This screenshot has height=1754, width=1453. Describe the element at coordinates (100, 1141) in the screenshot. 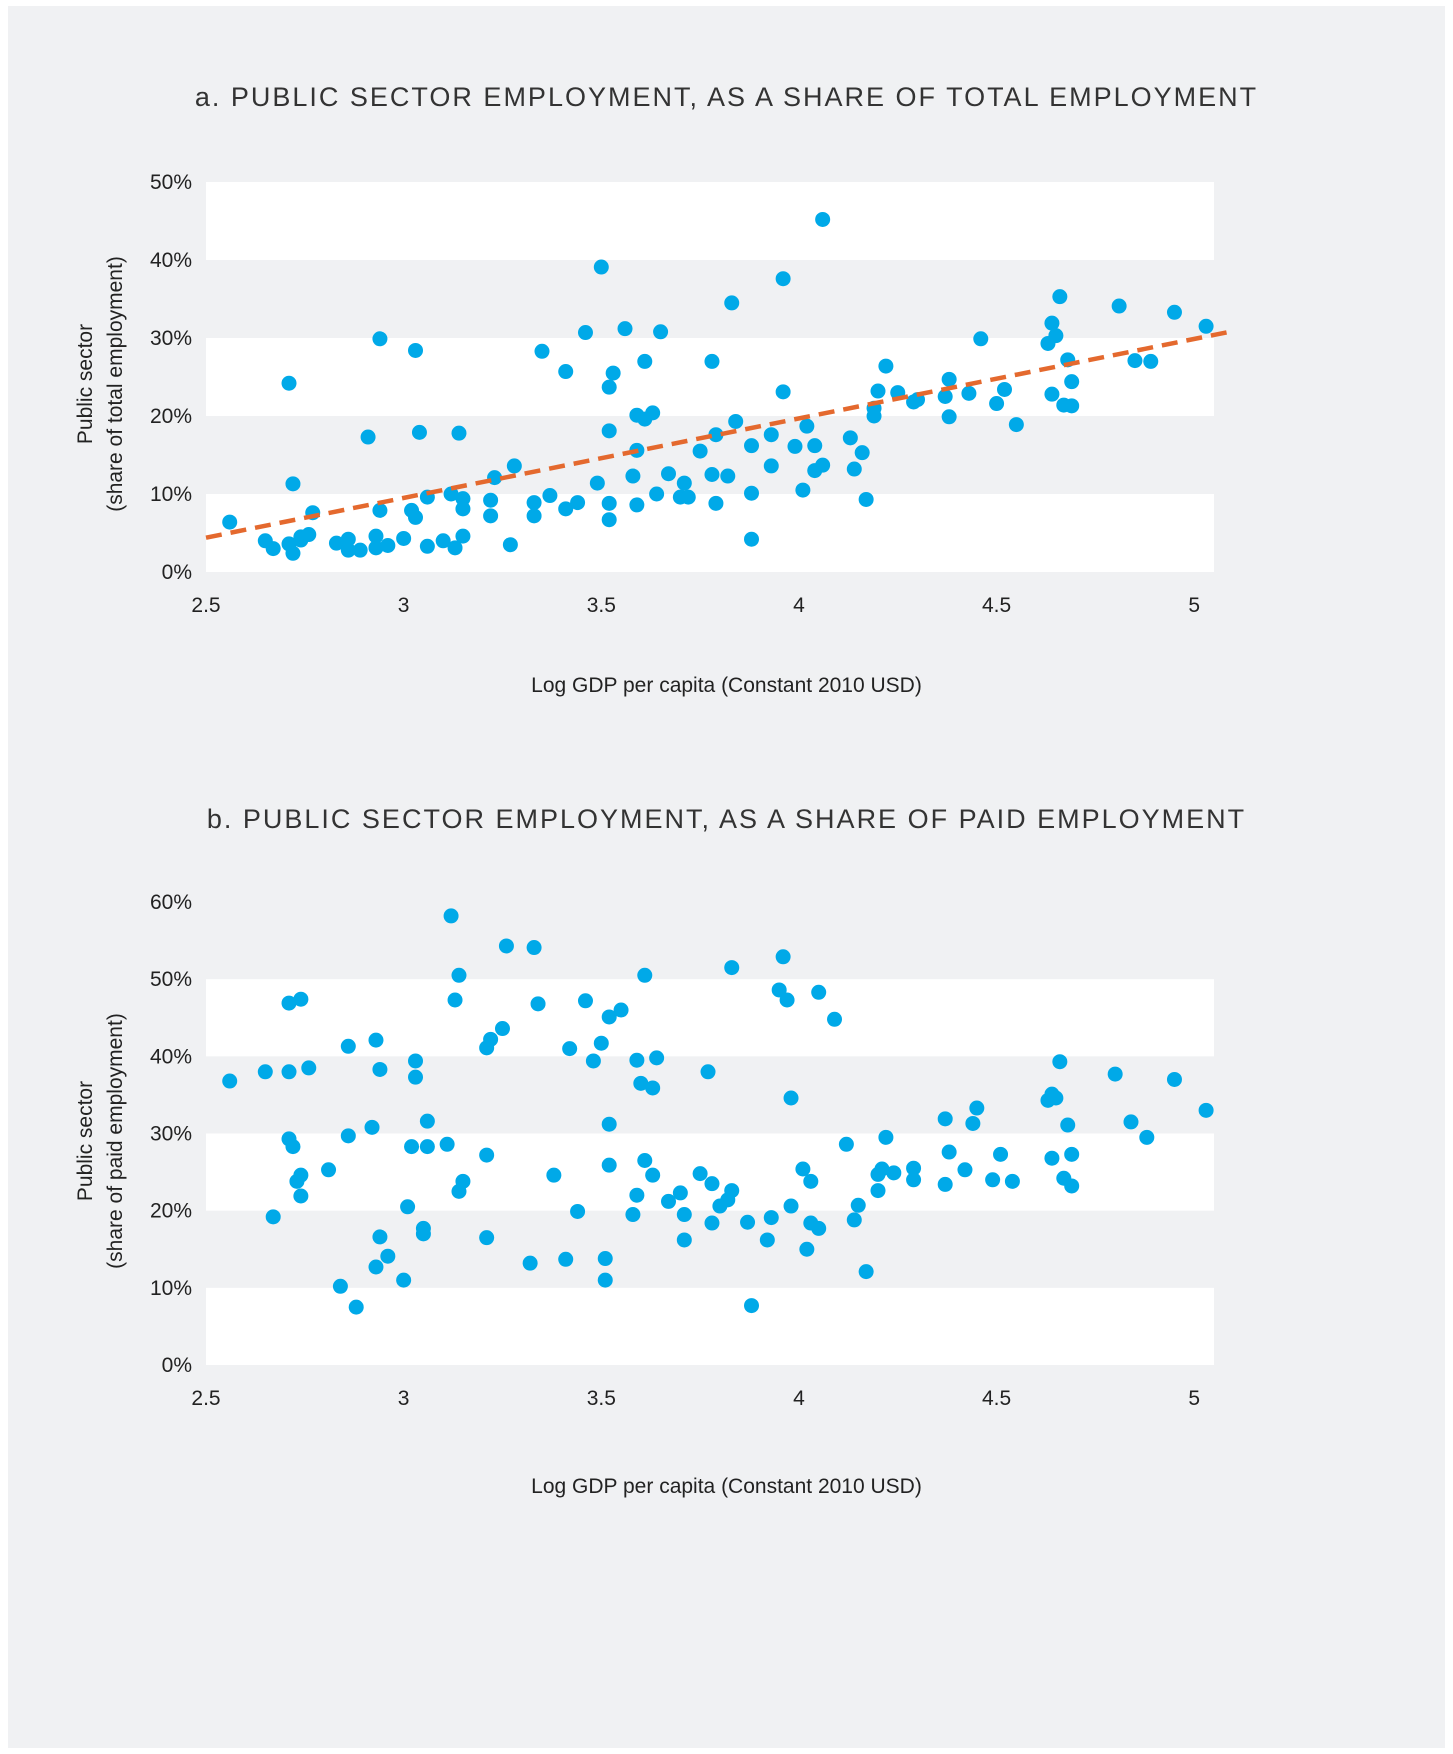

I see `chart-b-y-axis-label: Public sector (share of paid employment)` at that location.